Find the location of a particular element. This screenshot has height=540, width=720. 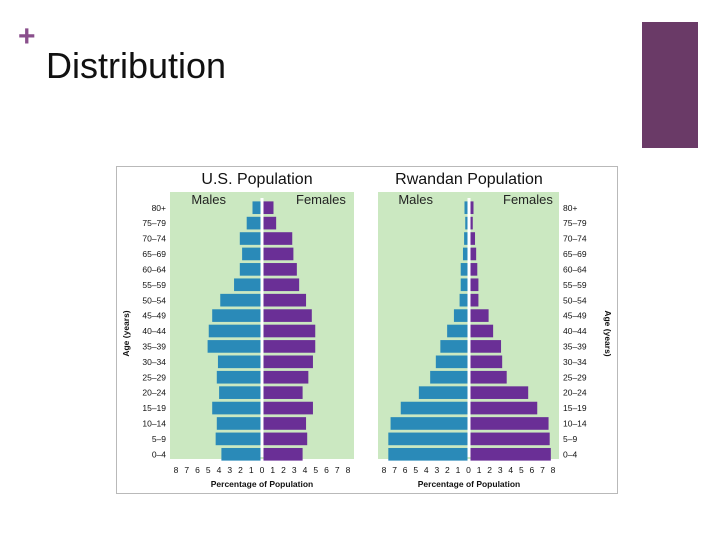

chart-title: U.S. Population is located at coordinates (256, 179).